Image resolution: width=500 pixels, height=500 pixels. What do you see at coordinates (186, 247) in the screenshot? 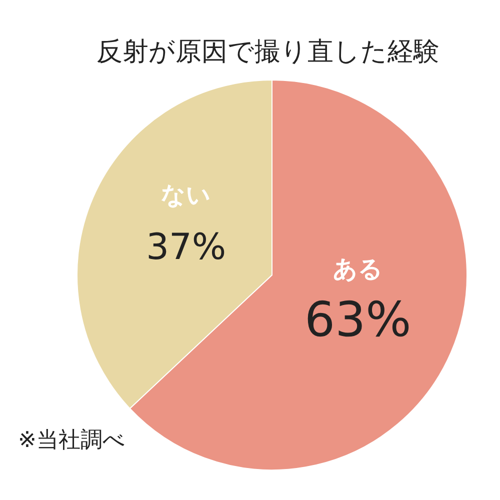
I see `data-label: 37%` at bounding box center [186, 247].